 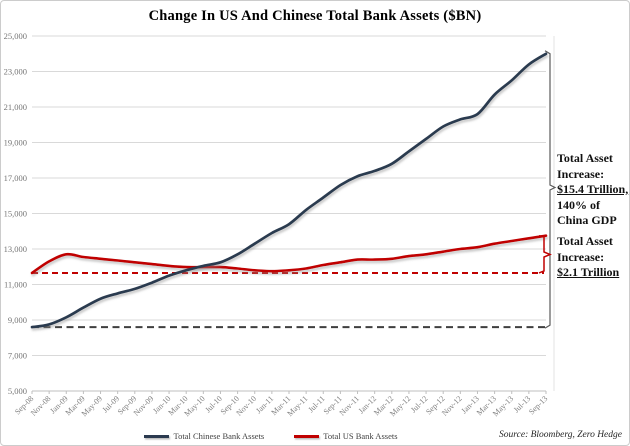 I want to click on legend-item-us: Total US Bank Assets, so click(x=346, y=436).